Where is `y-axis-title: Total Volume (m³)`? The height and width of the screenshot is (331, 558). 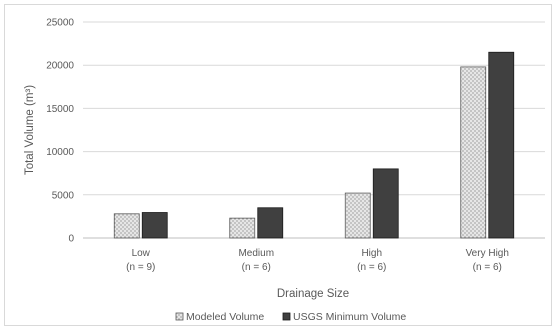
y-axis-title: Total Volume (m³) is located at coordinates (30, 130).